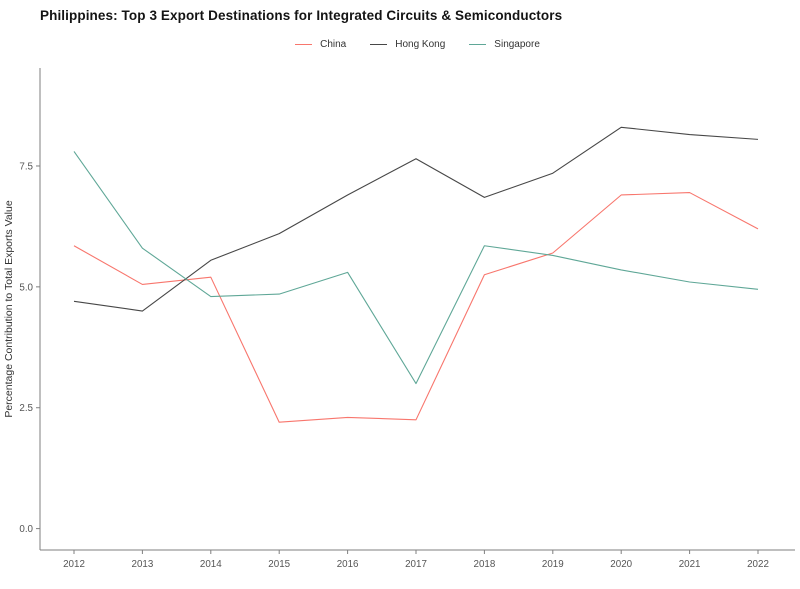 This screenshot has height=589, width=800. What do you see at coordinates (553, 564) in the screenshot?
I see `x-tick-label: 2019` at bounding box center [553, 564].